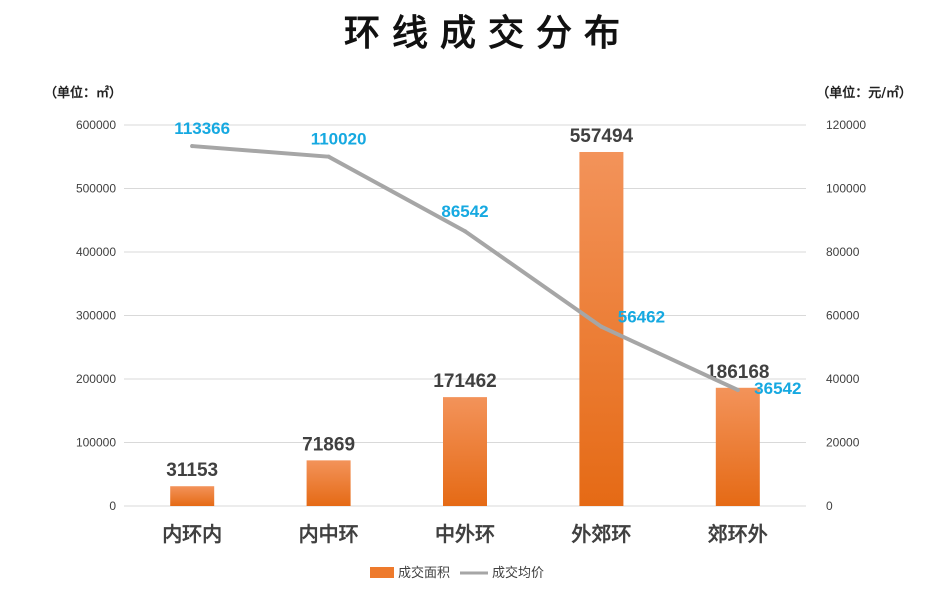 This screenshot has width=926, height=606. Describe the element at coordinates (328, 444) in the screenshot. I see `bar-data-label: 71869` at that location.